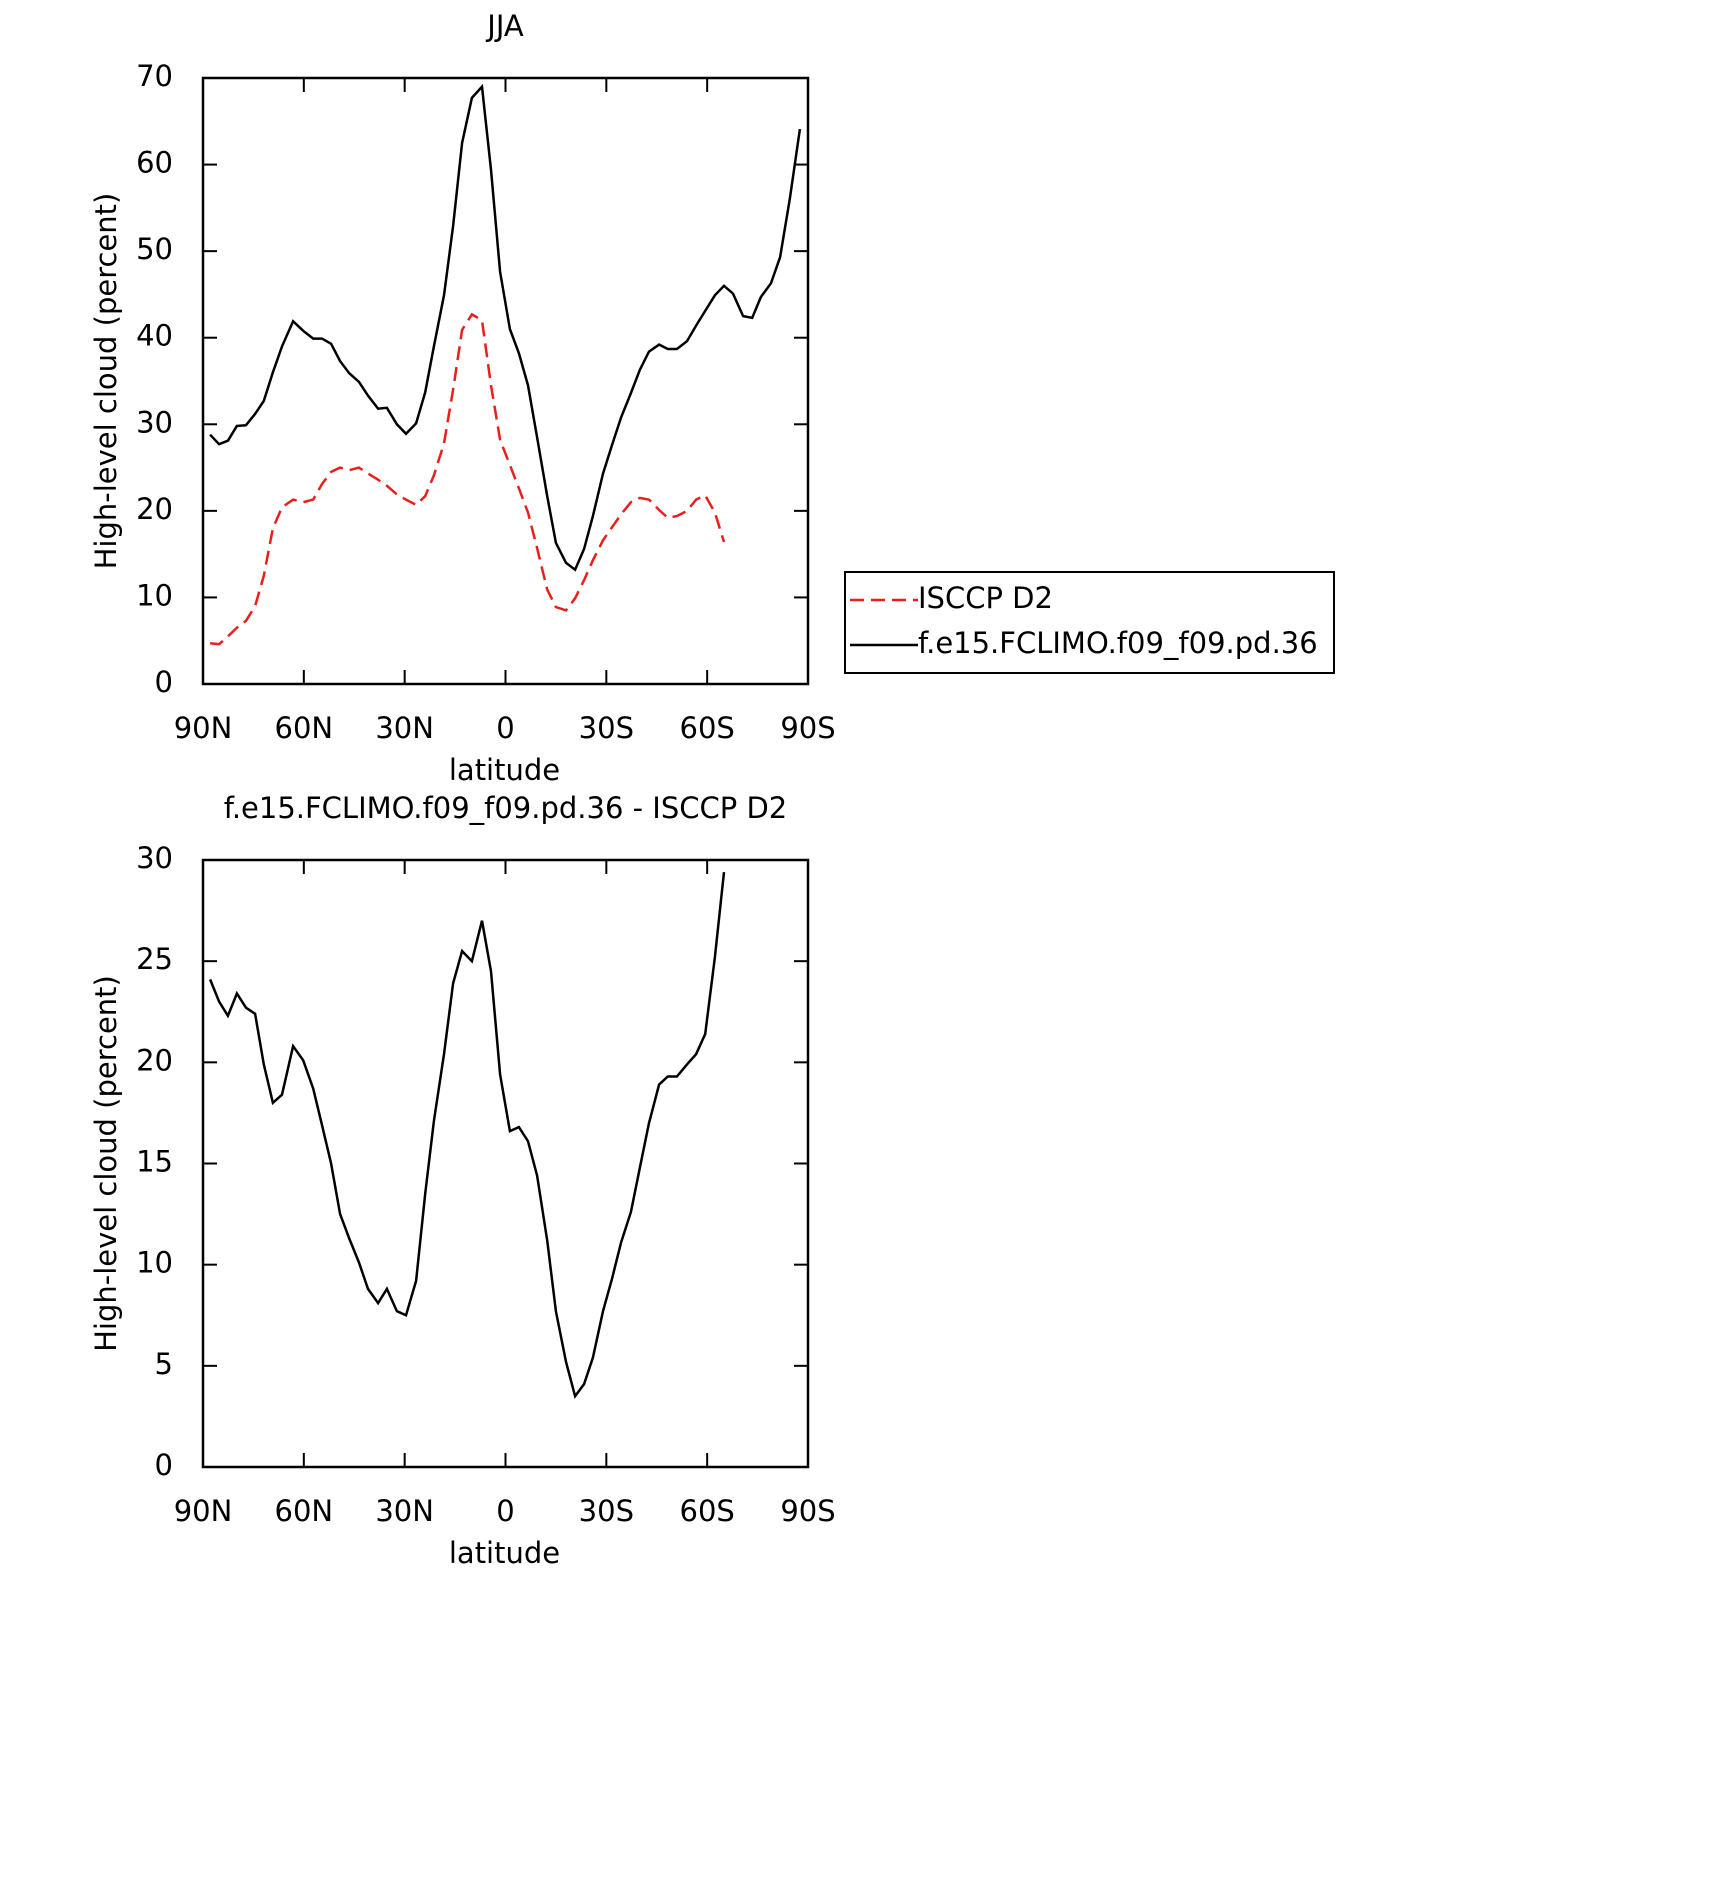 The image size is (1710, 1883). Describe the element at coordinates (1089, 622) in the screenshot. I see `legend-box` at that location.